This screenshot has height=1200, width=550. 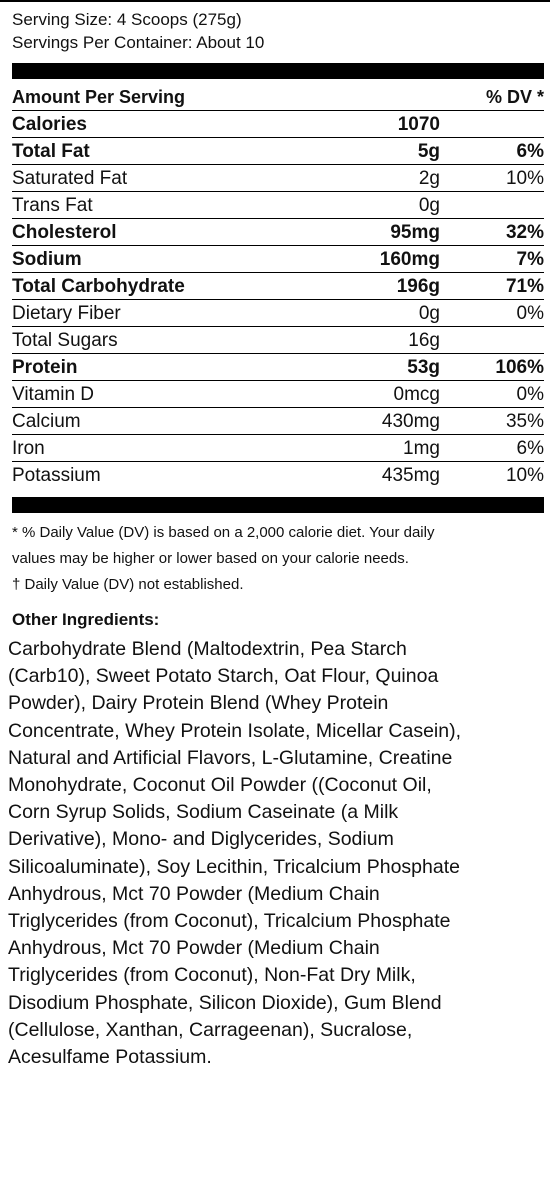 What do you see at coordinates (278, 97) in the screenshot?
I see `table-header: Amount Per Serving % DV *` at bounding box center [278, 97].